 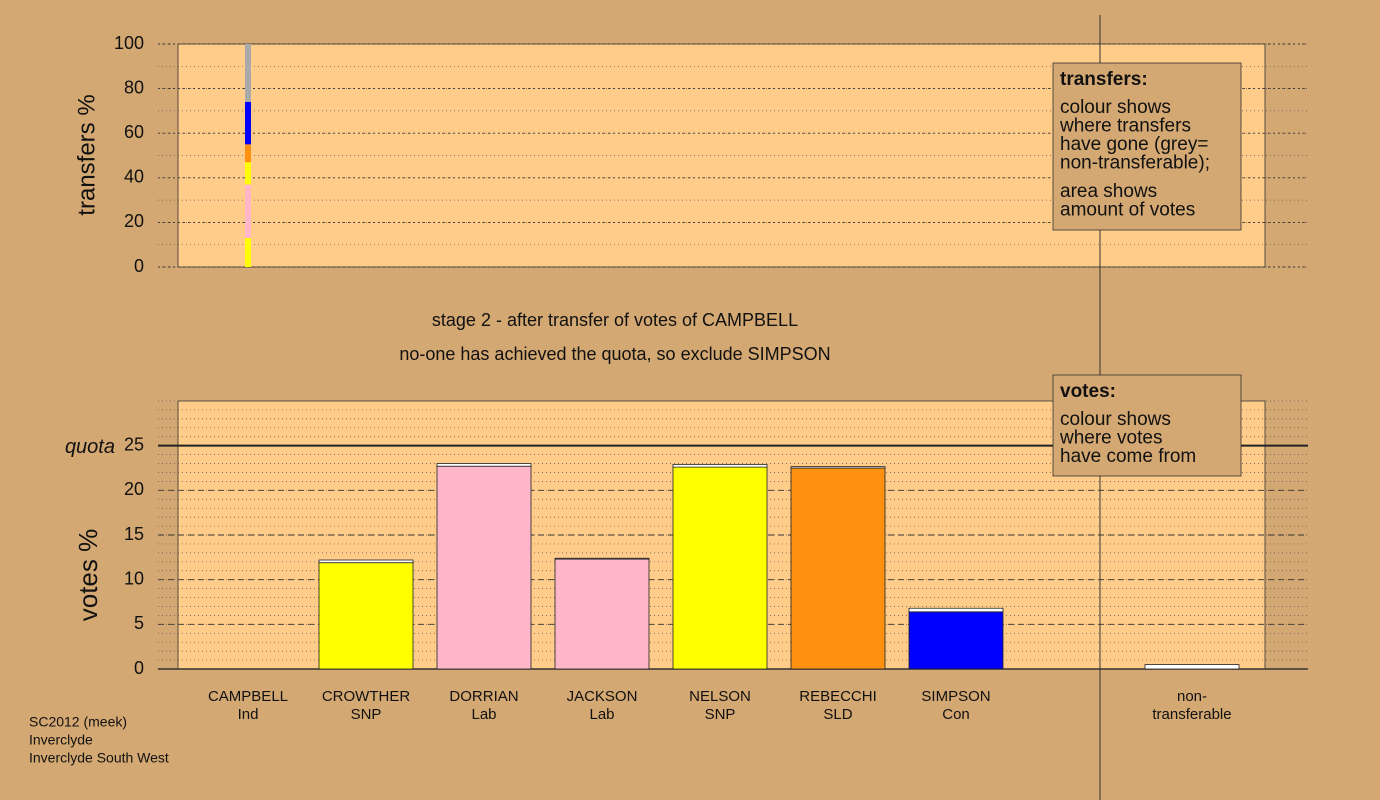 What do you see at coordinates (483, 696) in the screenshot?
I see `x-tick-label: DORRIAN` at bounding box center [483, 696].